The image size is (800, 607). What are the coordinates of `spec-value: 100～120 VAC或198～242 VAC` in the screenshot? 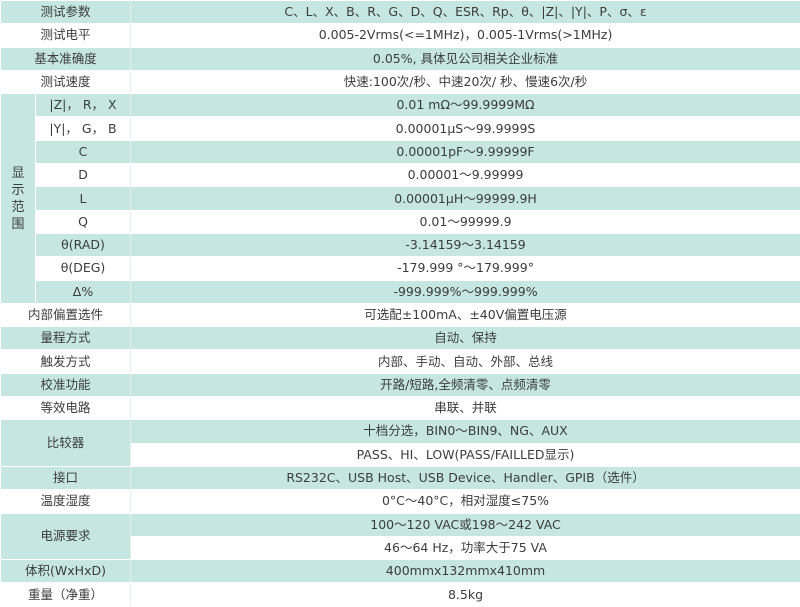 It's located at (465, 524).